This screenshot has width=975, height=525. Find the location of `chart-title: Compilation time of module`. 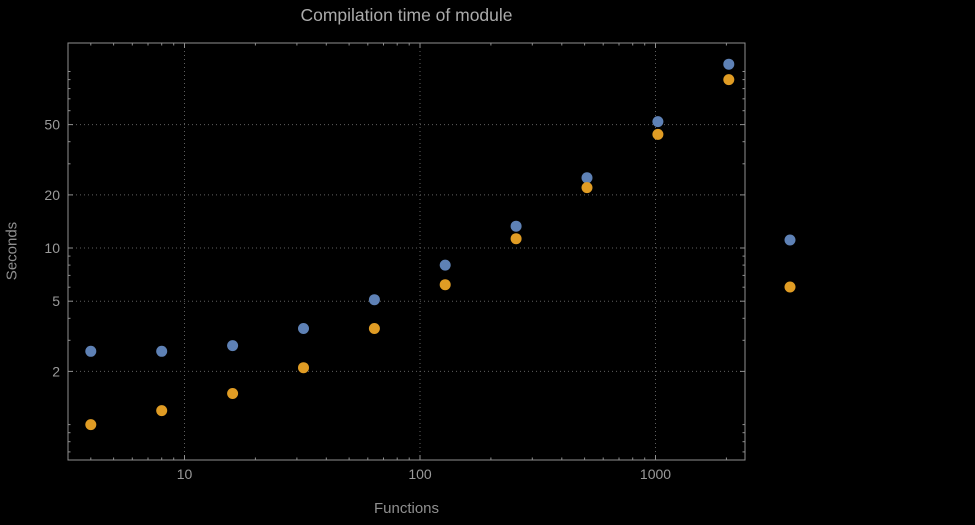

chart-title: Compilation time of module is located at coordinates (406, 15).